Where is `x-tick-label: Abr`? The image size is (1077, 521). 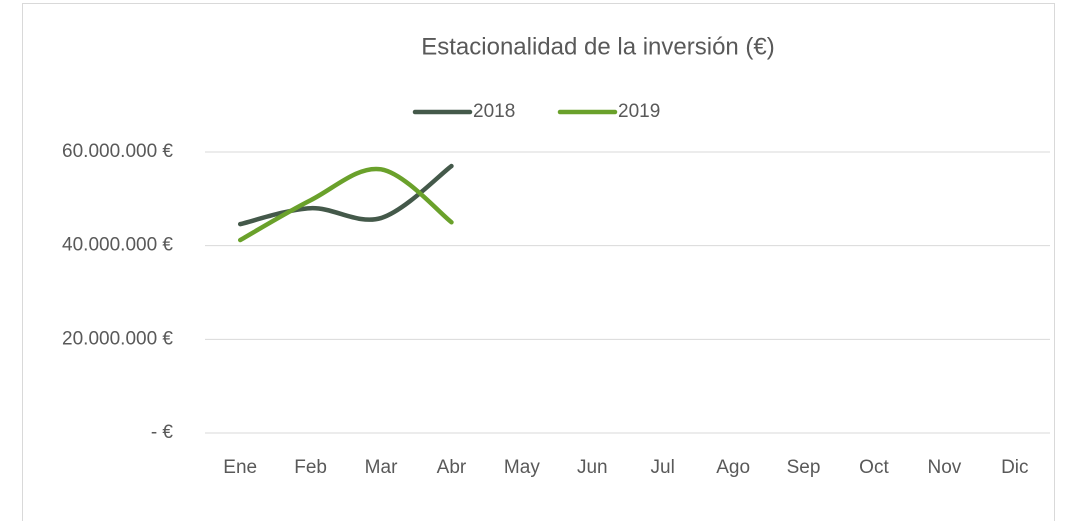 x-tick-label: Abr is located at coordinates (452, 467).